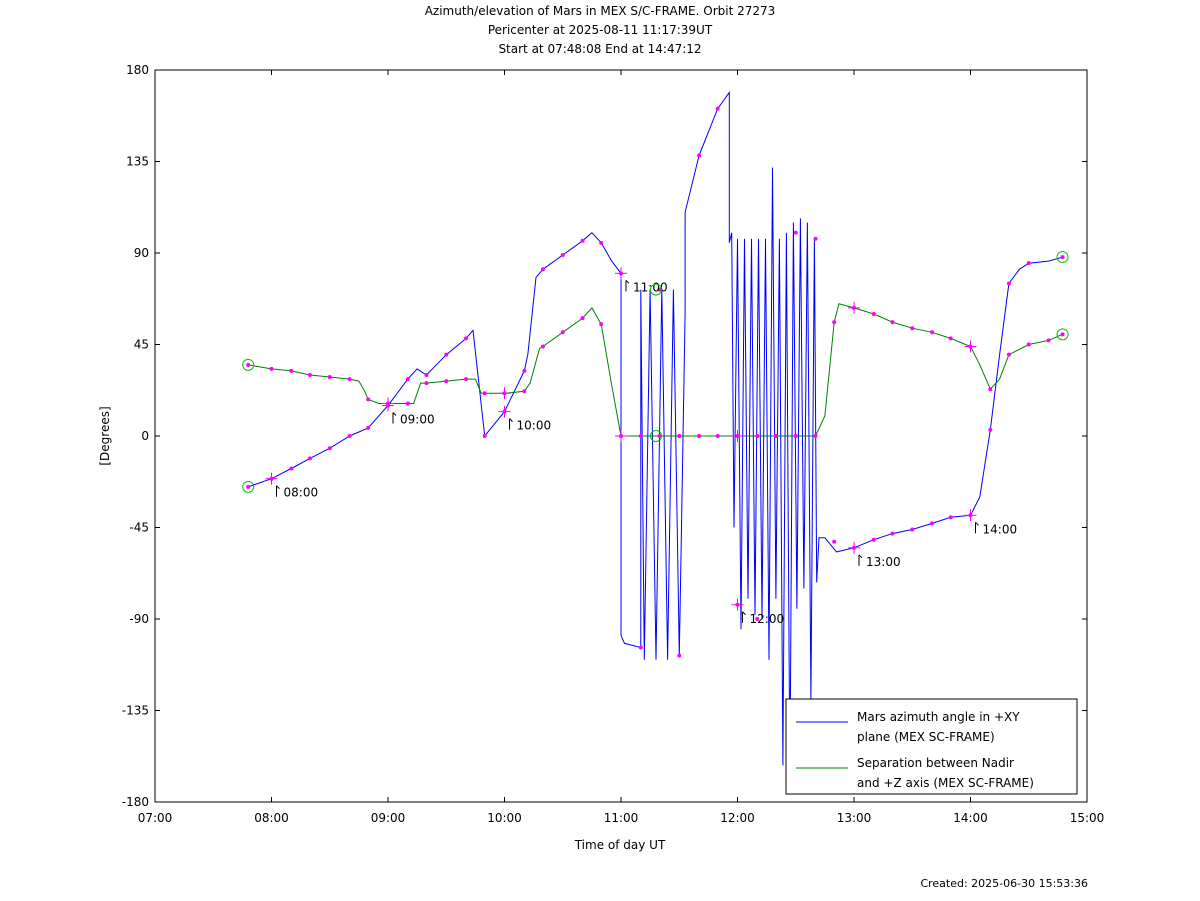 This screenshot has width=1200, height=901. I want to click on hour-mark-label: 11:00, so click(650, 287).